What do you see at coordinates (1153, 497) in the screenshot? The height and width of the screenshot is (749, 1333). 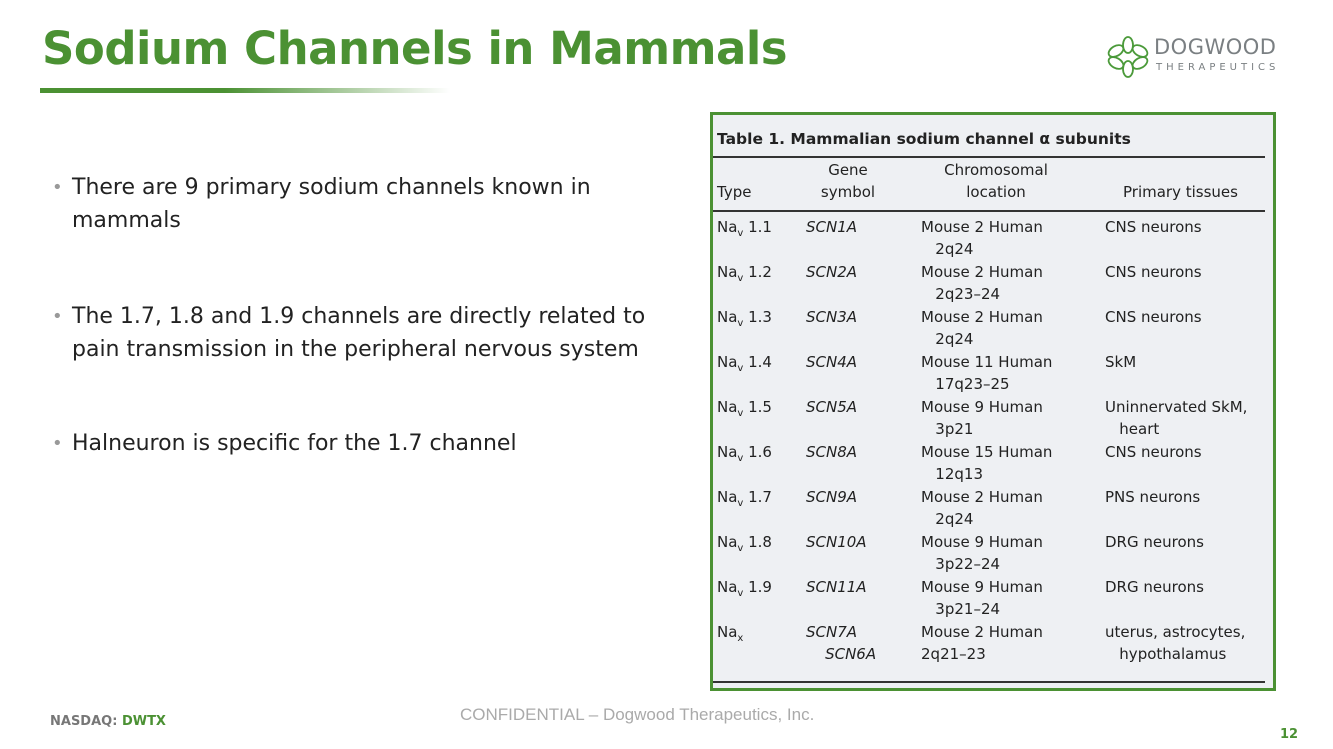 I see `cell-tissue: PNS neurons` at bounding box center [1153, 497].